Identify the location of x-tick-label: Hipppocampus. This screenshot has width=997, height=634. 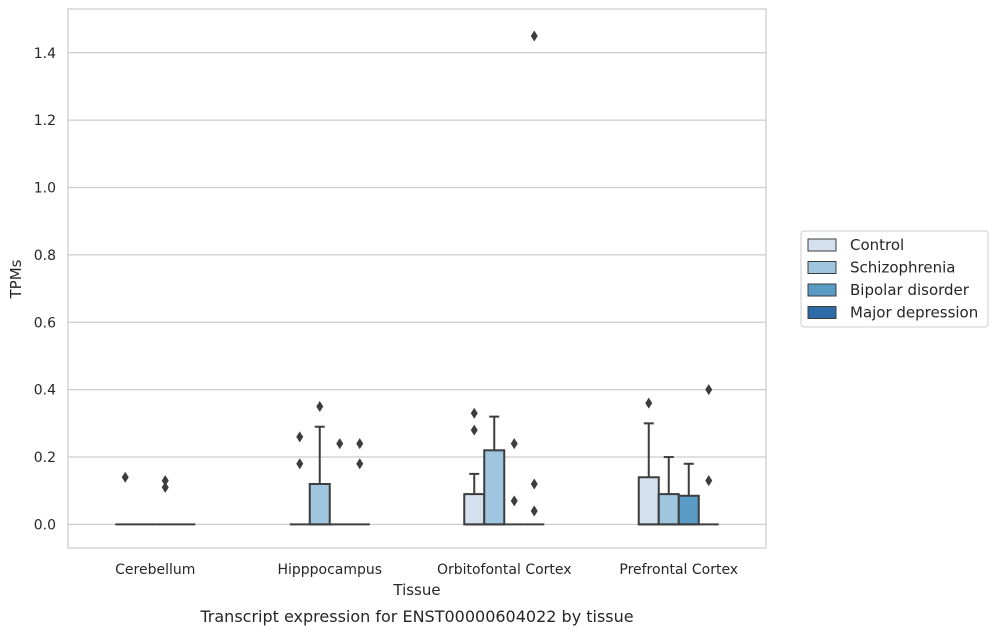
(329, 570).